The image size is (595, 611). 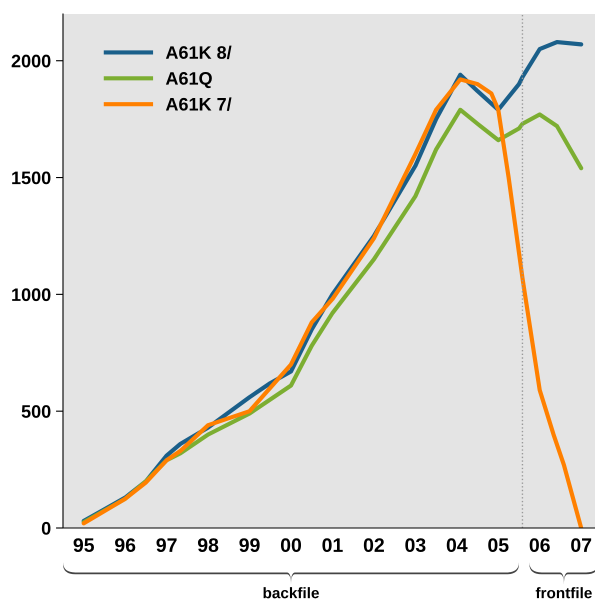 I want to click on text: frontfile, so click(x=564, y=592).